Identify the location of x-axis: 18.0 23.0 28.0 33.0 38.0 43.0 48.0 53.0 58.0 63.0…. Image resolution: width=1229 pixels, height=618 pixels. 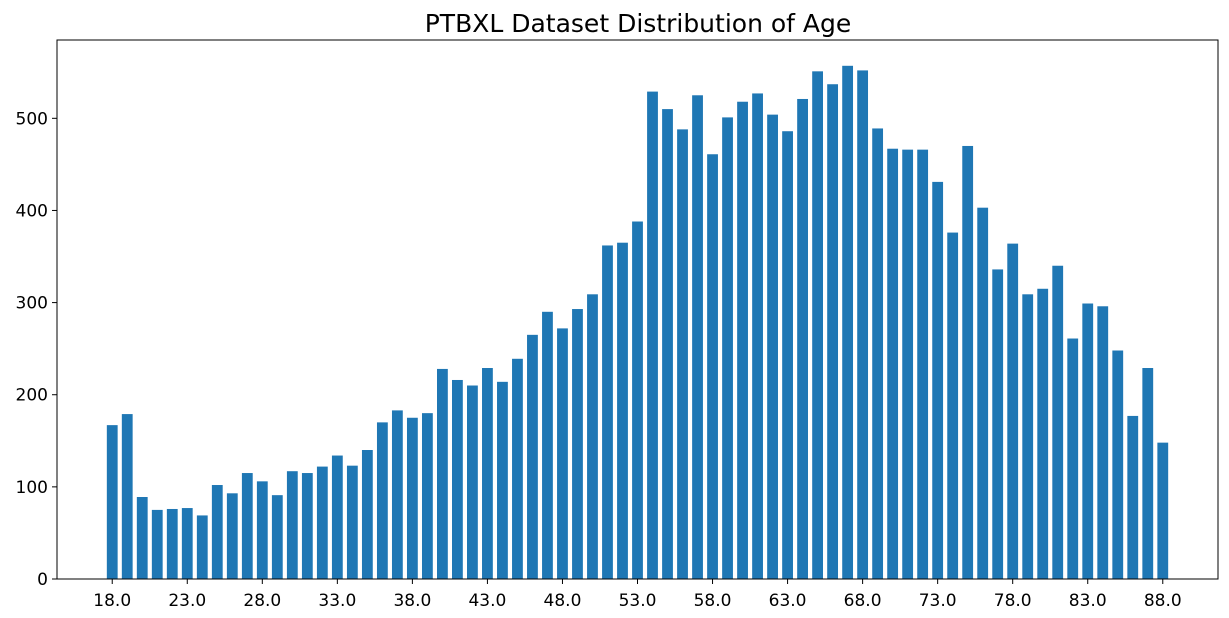
(637, 595).